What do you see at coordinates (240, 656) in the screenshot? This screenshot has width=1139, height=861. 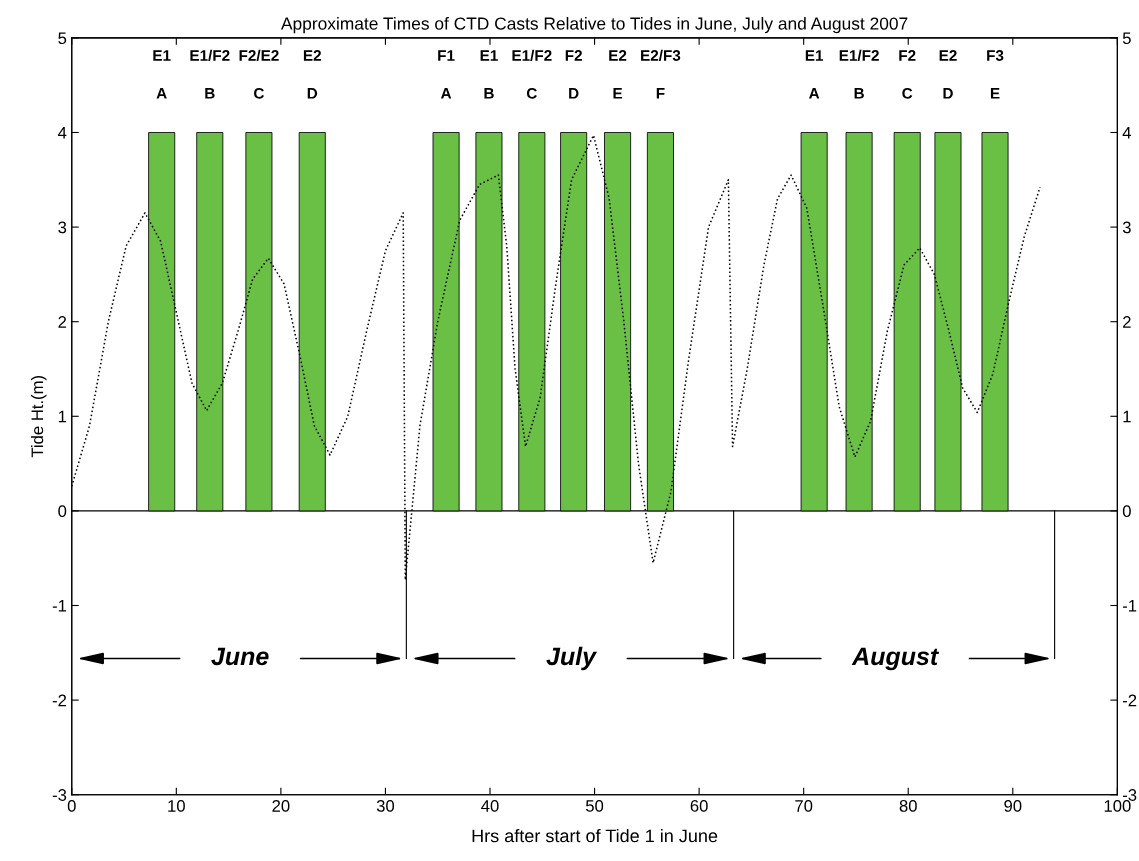 I see `annotation: June` at bounding box center [240, 656].